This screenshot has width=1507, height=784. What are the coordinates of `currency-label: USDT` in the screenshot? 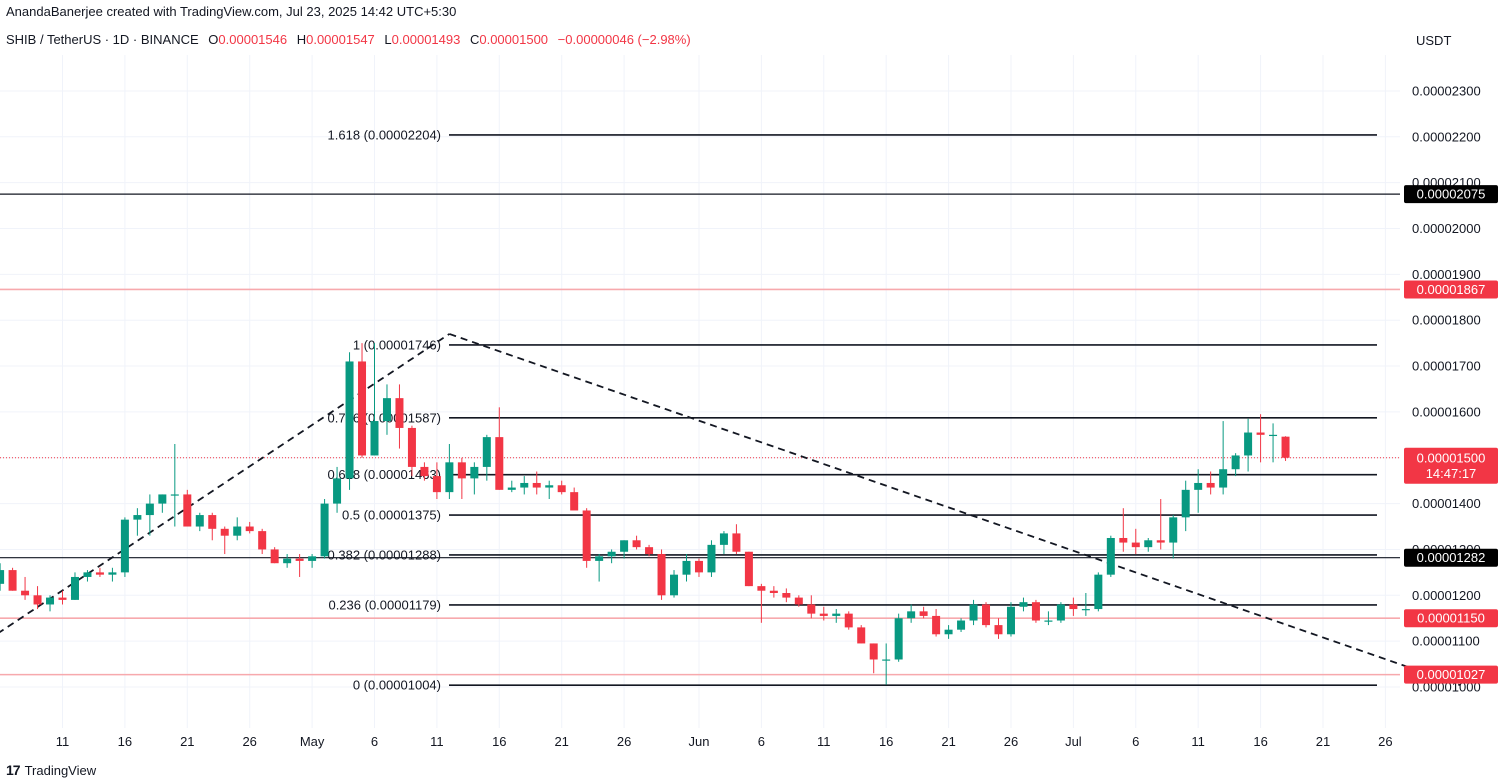 It's located at (1434, 40).